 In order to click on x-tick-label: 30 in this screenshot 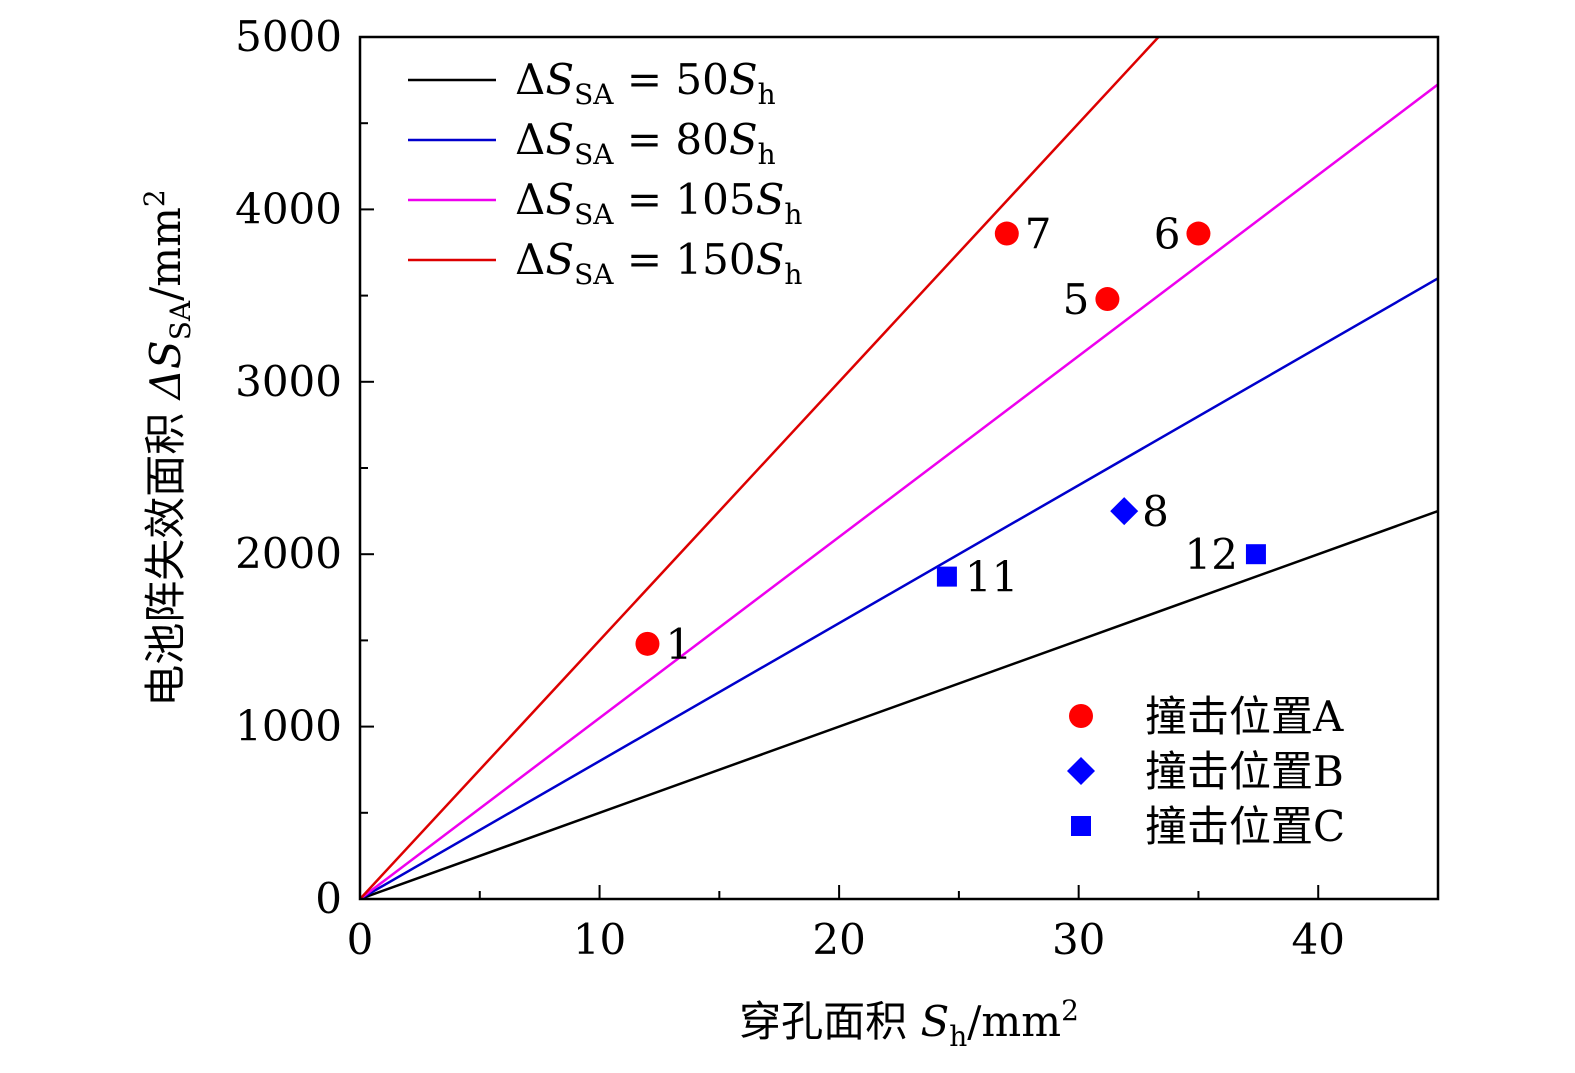, I will do `click(1078, 939)`.